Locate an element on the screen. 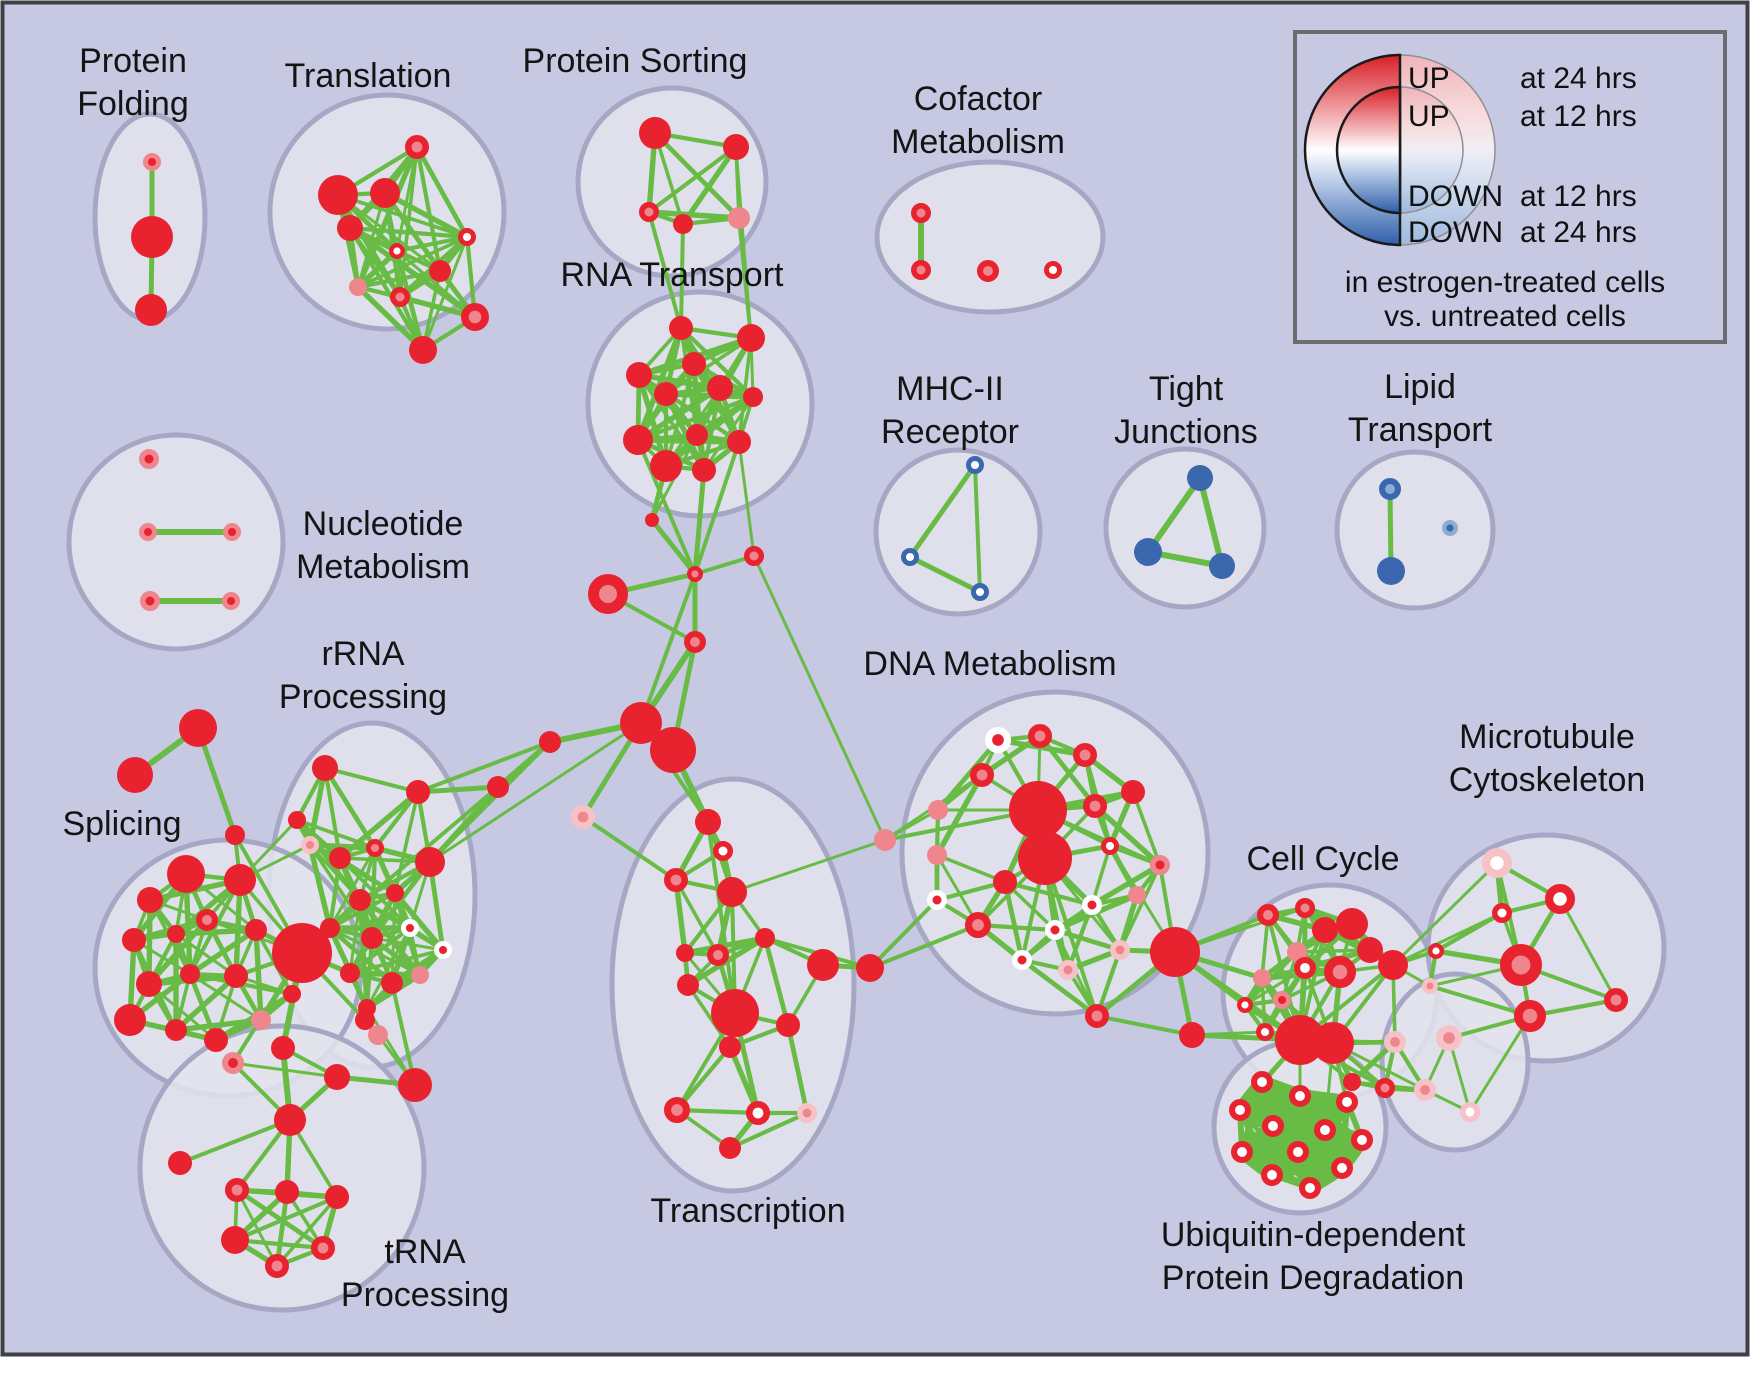 This screenshot has width=1750, height=1376. gene-node-c11 is located at coordinates (652, 520).